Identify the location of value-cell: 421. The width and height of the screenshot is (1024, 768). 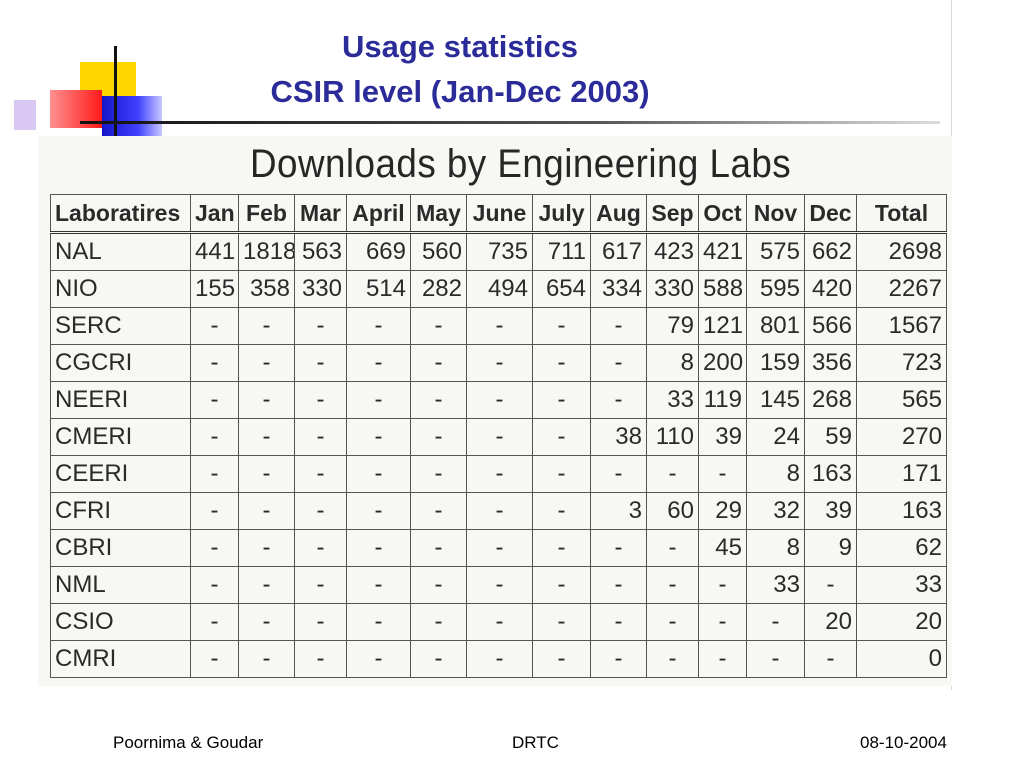
(722, 251).